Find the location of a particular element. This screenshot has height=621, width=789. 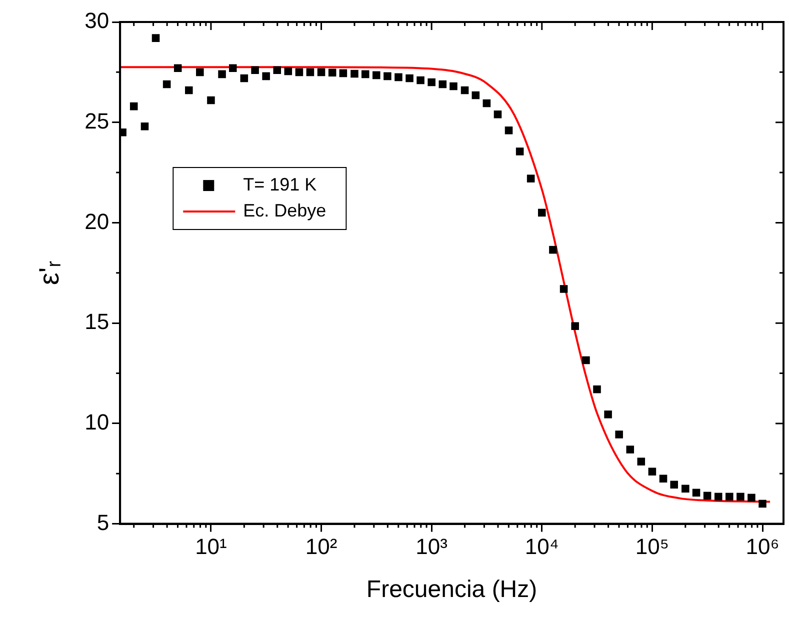

legend-label: T= 191 K is located at coordinates (280, 184).